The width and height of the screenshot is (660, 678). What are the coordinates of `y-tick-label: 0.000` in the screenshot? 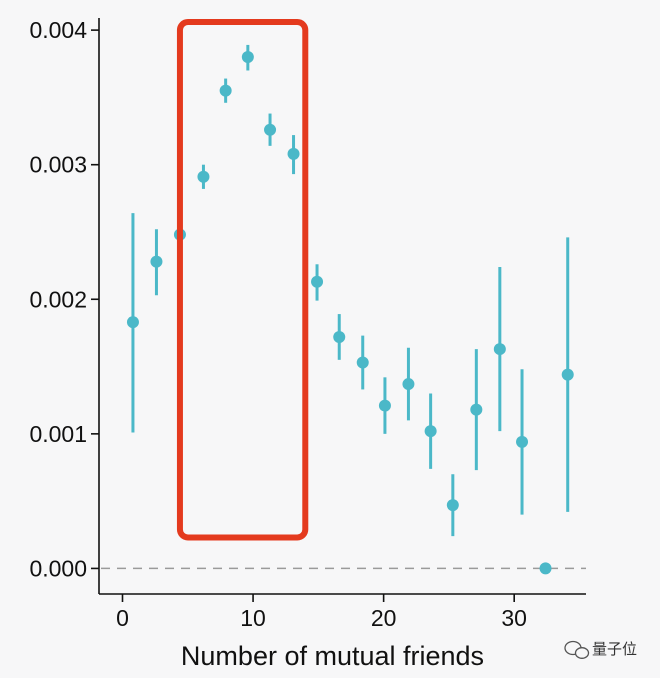 It's located at (58, 568).